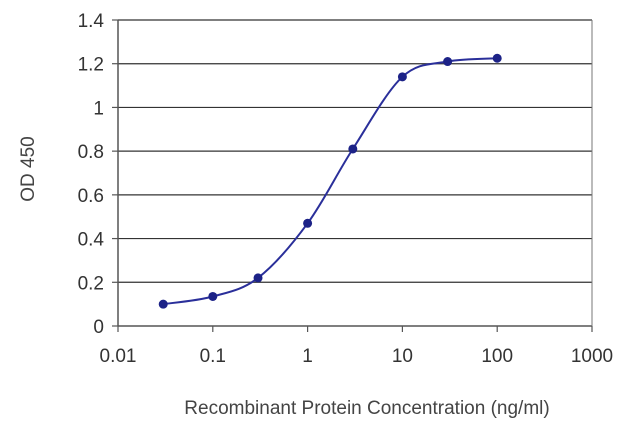 The image size is (640, 427). I want to click on x-tick-label: 0.1, so click(213, 356).